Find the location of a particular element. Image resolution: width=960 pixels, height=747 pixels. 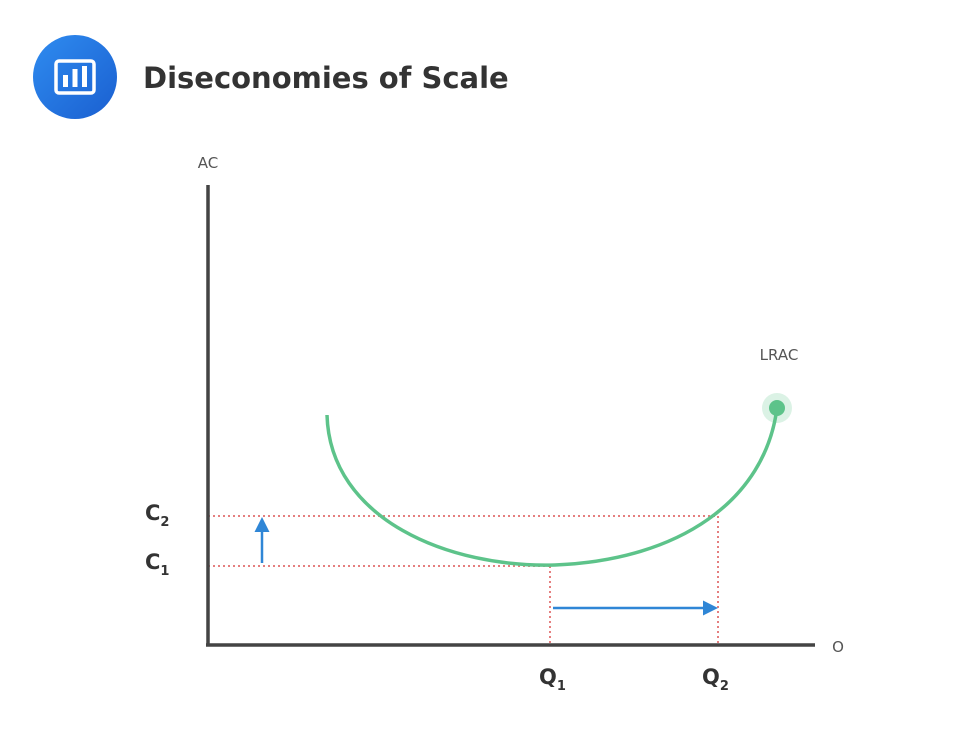

cost-label-sub: 2 is located at coordinates (164, 522).